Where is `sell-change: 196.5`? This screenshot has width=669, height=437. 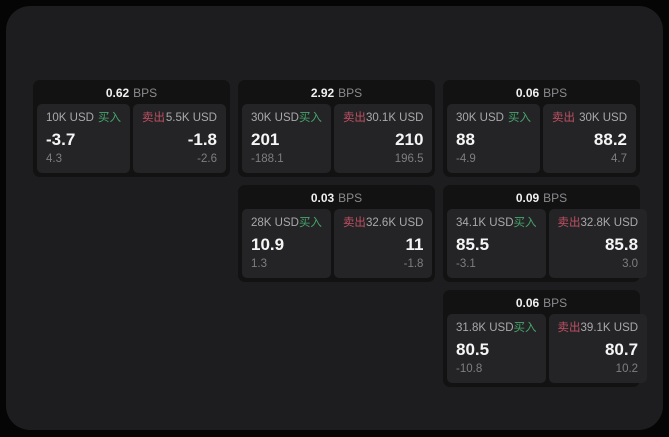 sell-change: 196.5 is located at coordinates (409, 159).